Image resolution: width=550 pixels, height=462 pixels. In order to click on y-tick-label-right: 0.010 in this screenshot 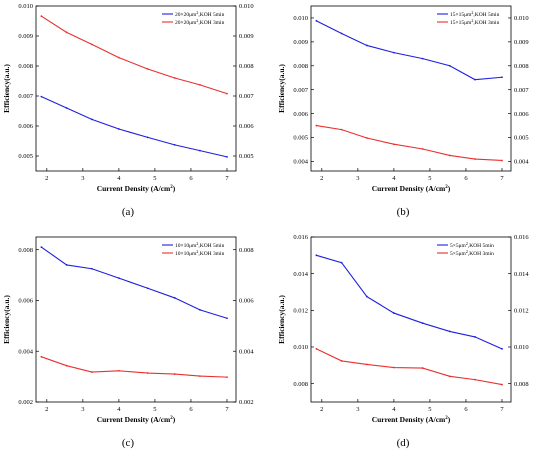, I will do `click(521, 347)`.